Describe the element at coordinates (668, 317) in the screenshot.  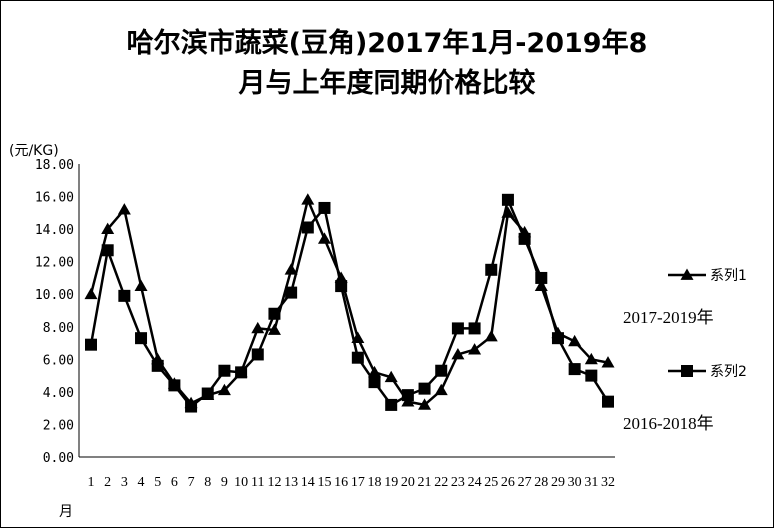
I see `legend-period-note: 2017-2019年` at that location.